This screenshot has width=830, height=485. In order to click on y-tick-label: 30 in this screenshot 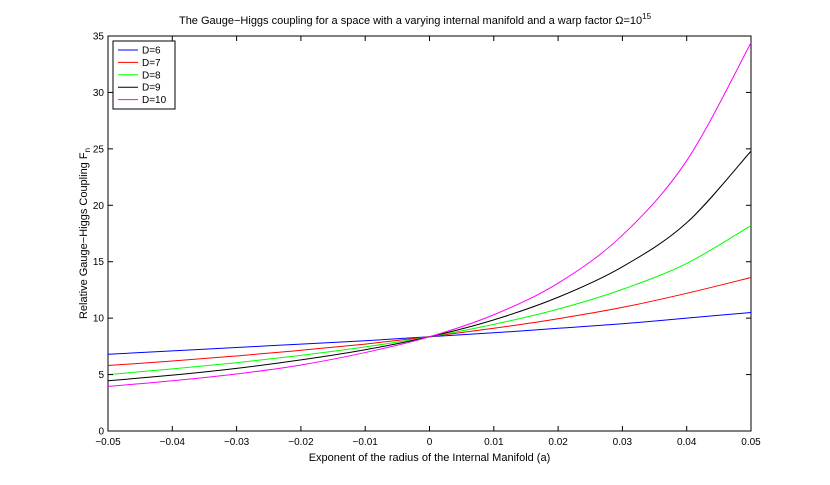, I will do `click(99, 93)`.